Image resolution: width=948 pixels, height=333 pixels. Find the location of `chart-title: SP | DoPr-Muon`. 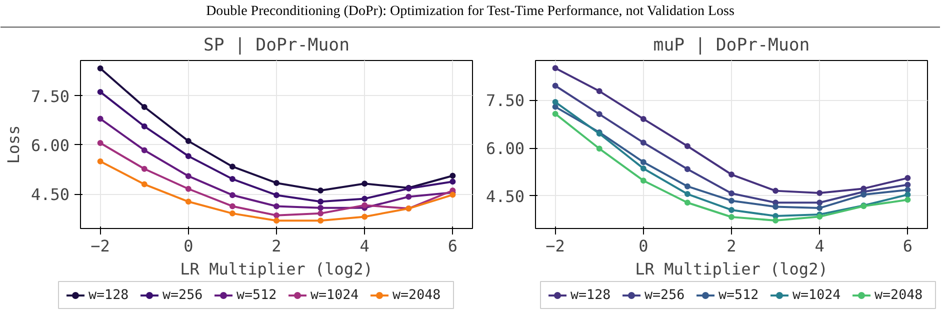

chart-title: SP | DoPr-Muon is located at coordinates (276, 46).